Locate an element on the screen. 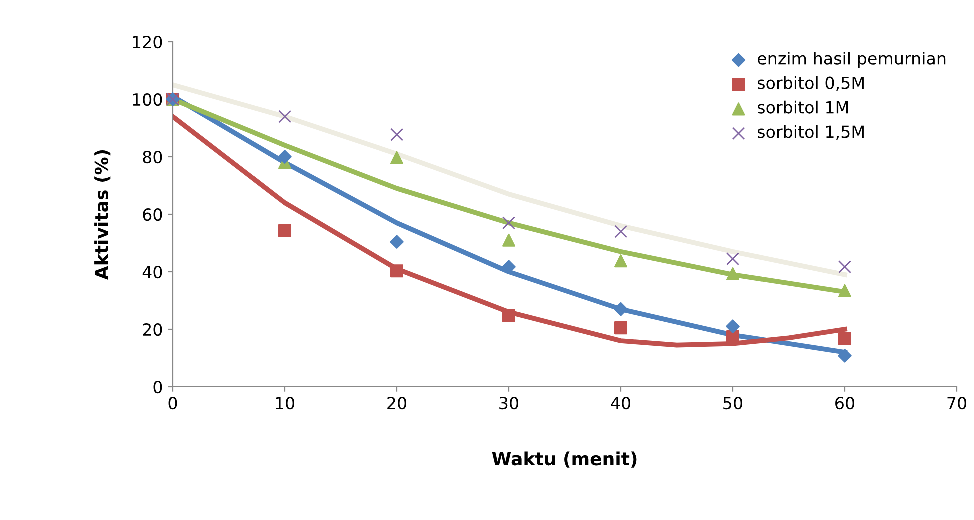  x-tick-label: 20 is located at coordinates (397, 403).